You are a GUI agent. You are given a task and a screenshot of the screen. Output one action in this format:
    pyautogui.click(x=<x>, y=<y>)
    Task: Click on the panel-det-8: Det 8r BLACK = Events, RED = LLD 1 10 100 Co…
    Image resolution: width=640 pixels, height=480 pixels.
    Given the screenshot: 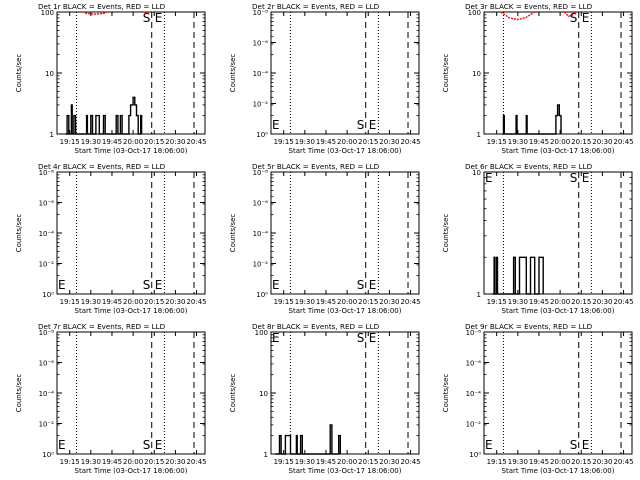 What is the action you would take?
    pyautogui.click(x=325, y=398)
    